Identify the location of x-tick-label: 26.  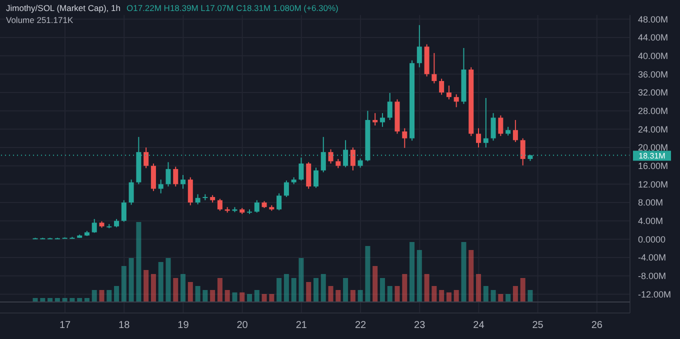
(597, 326).